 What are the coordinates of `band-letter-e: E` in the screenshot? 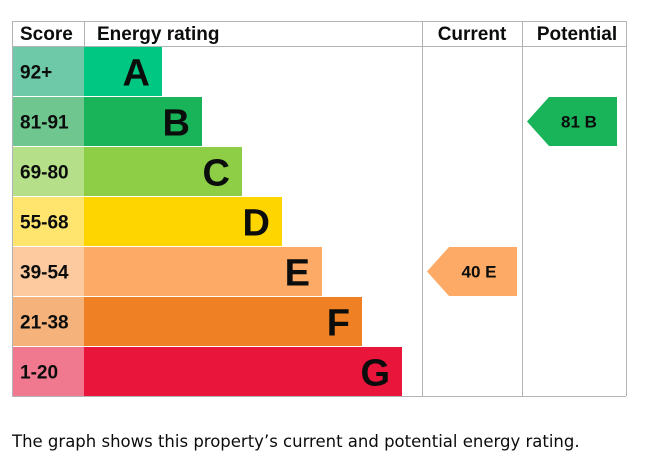 It's located at (297, 274).